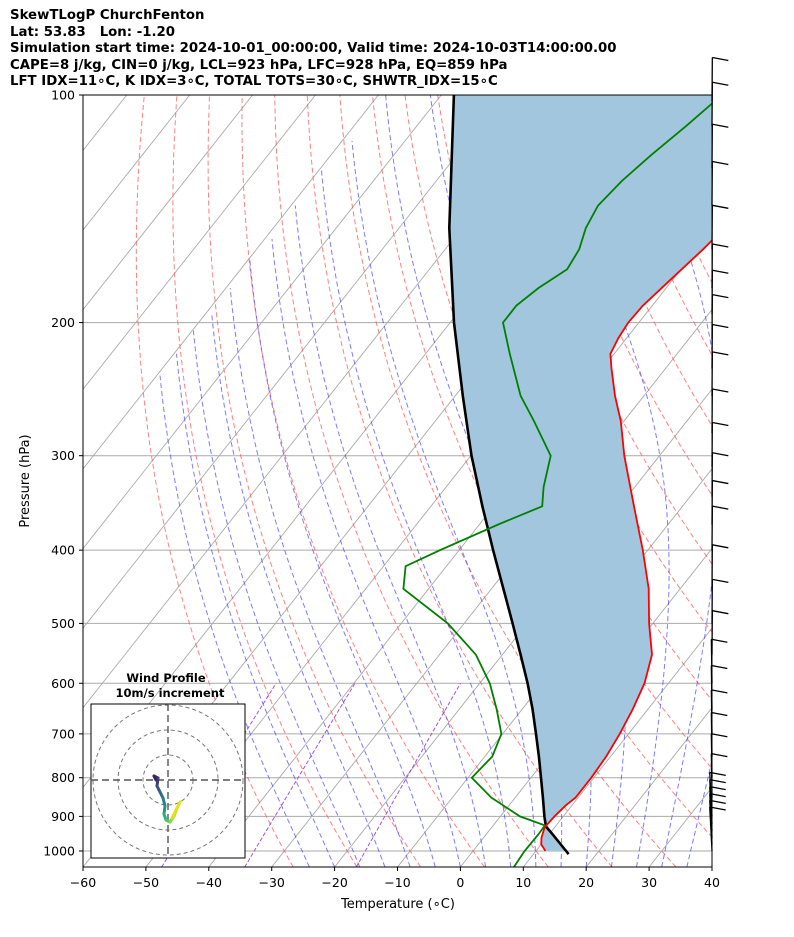 Image resolution: width=794 pixels, height=937 pixels. Describe the element at coordinates (174, 814) in the screenshot. I see `hodograph-trace` at that location.